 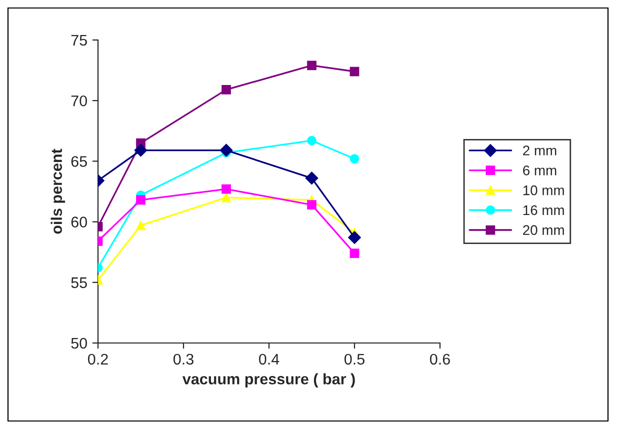 What do you see at coordinates (98, 359) in the screenshot?
I see `x-tick-label: 0.2` at bounding box center [98, 359].